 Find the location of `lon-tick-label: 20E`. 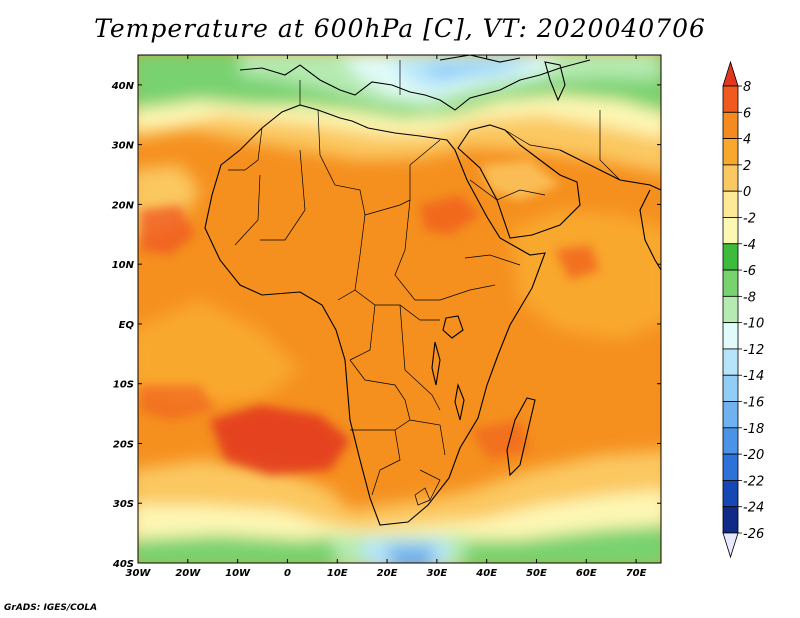

lon-tick-label: 20E is located at coordinates (387, 573).